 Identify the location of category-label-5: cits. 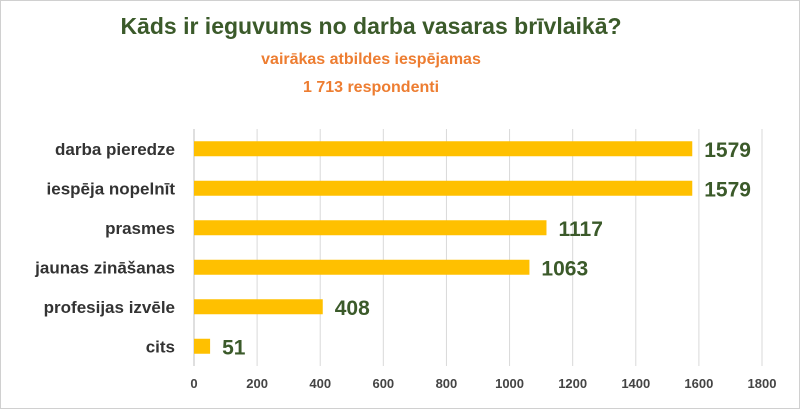
(160, 346).